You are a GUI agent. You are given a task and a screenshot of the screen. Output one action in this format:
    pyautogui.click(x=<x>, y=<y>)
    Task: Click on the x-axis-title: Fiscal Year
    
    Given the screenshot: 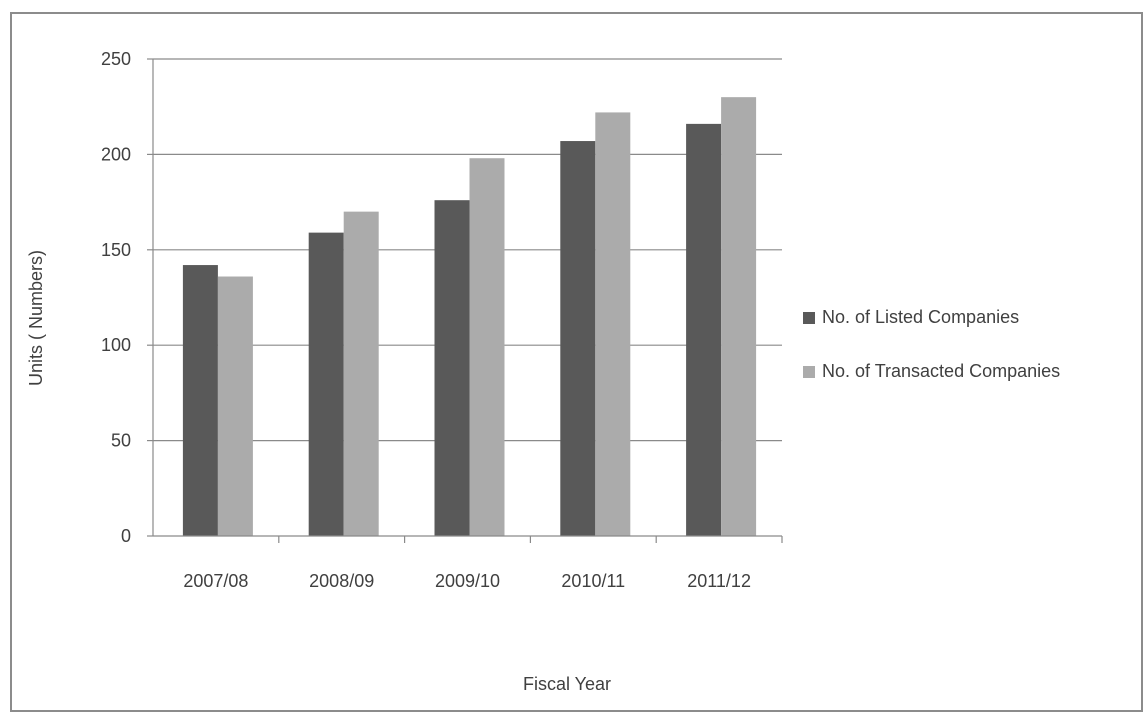 What is the action you would take?
    pyautogui.click(x=567, y=684)
    